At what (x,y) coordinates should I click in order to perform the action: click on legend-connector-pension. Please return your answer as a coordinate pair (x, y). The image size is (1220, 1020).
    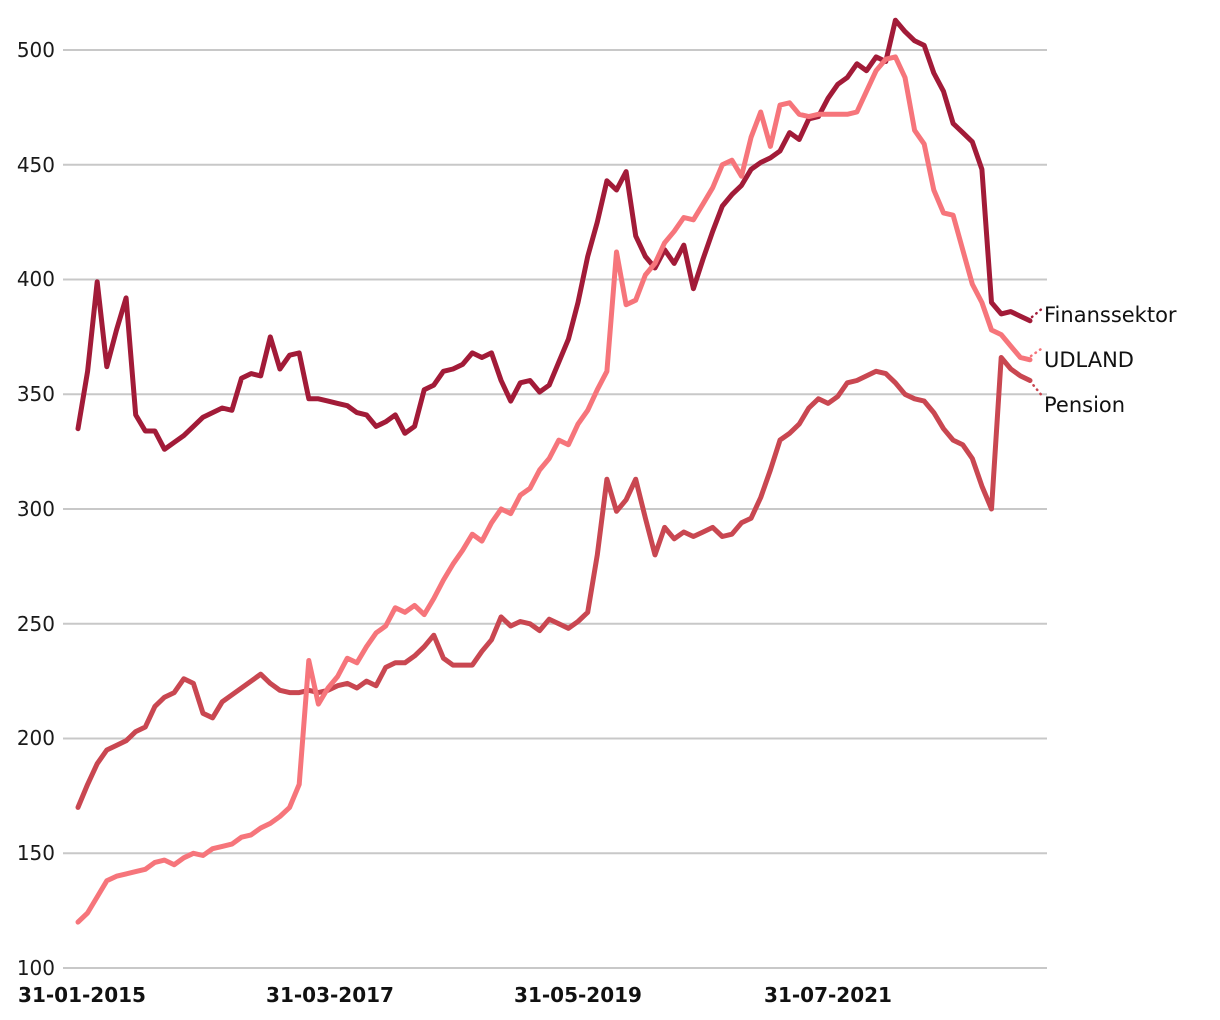
    Looking at the image, I should click on (1036, 389).